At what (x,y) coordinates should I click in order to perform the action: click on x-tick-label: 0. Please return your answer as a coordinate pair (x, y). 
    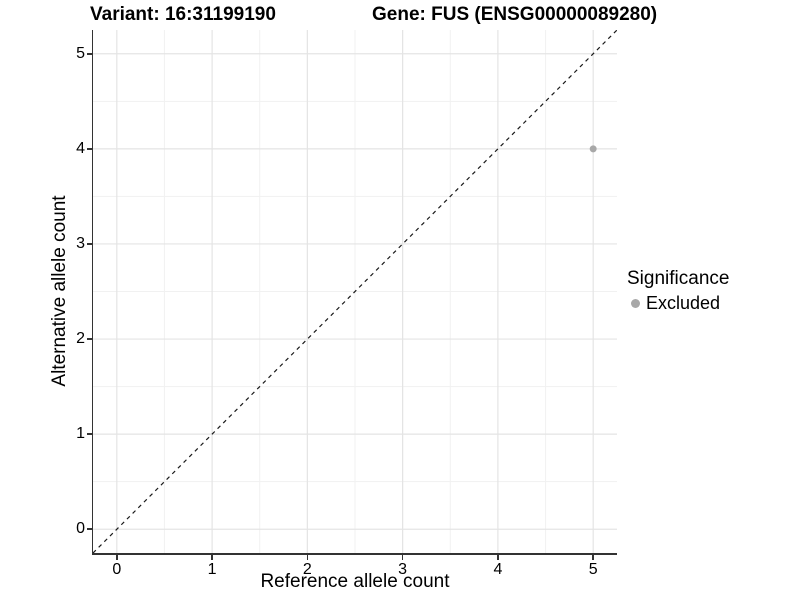
    Looking at the image, I should click on (117, 569).